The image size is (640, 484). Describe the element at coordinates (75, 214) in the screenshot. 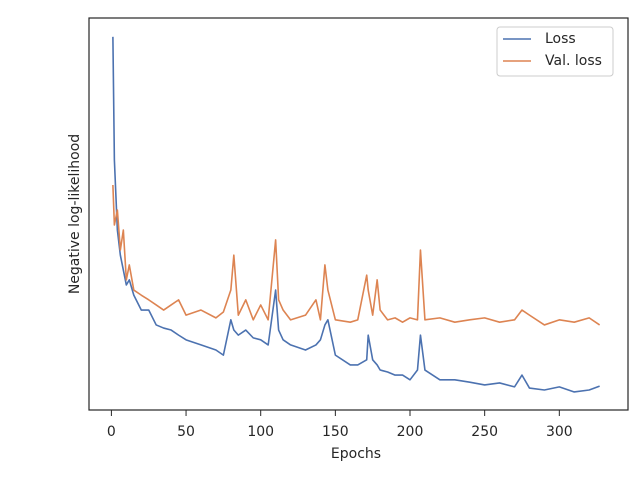

I see `y-axis-label: Negative log-likelihood` at that location.